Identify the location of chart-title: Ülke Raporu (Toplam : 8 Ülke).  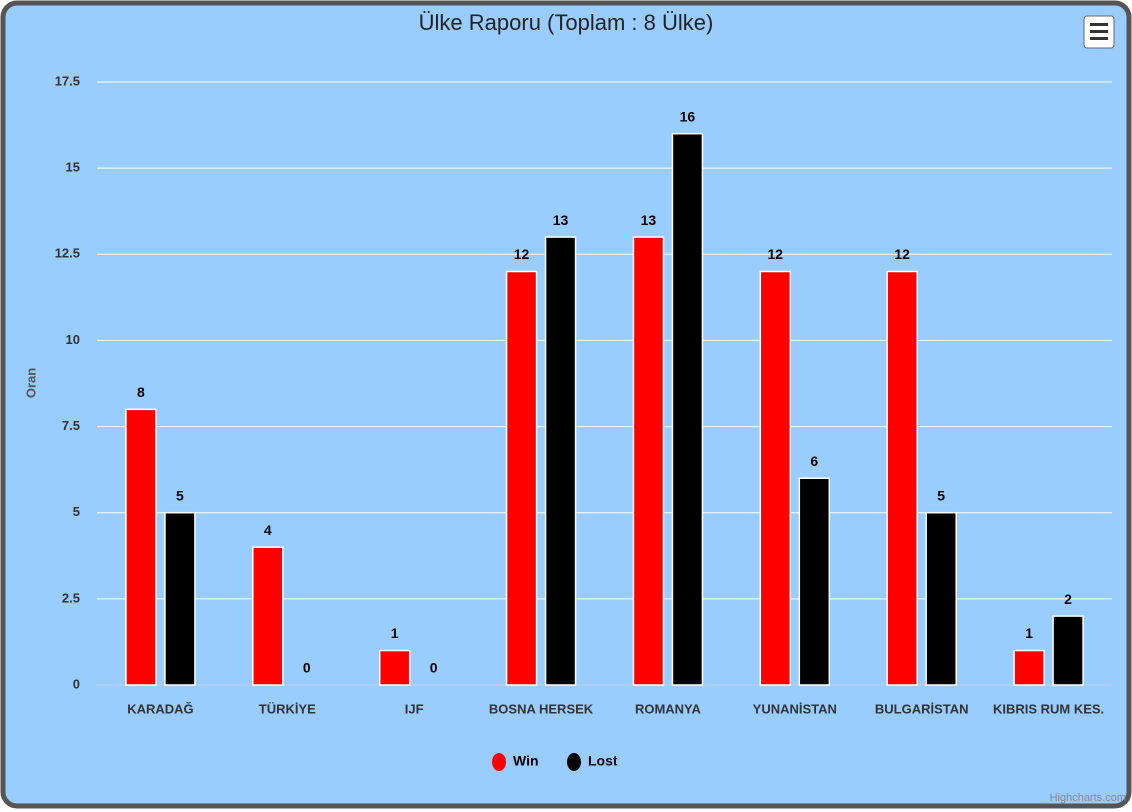
(566, 22).